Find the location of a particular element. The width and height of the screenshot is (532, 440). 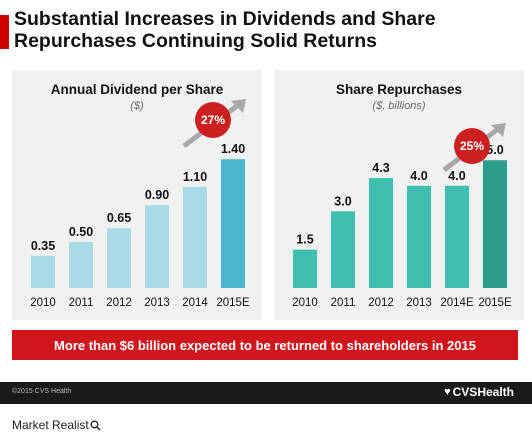

bar-value-label: 1.40 is located at coordinates (233, 149).